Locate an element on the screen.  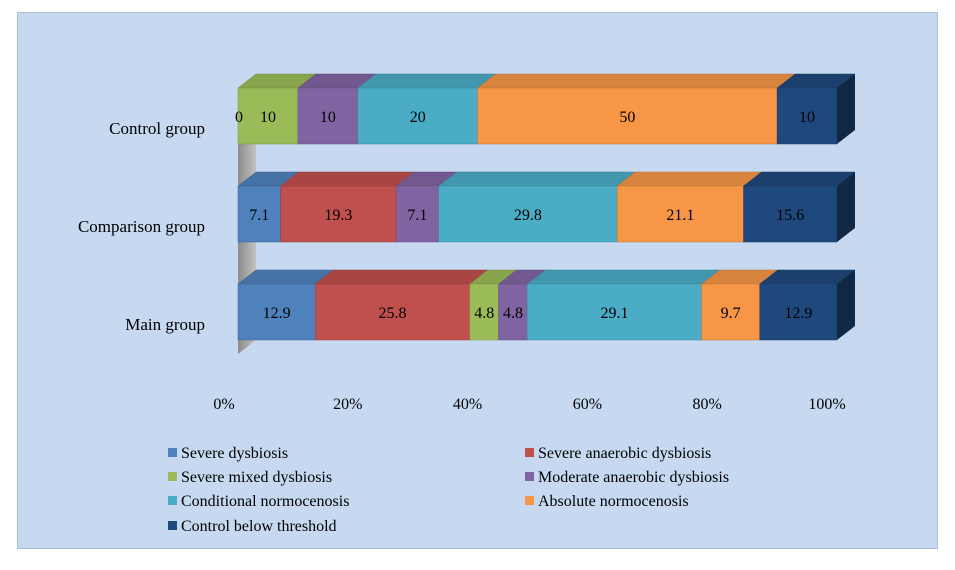
legend-item-severe-anaerobic-dysbiosis: Severe anaerobic dysbiosis is located at coordinates (618, 453).